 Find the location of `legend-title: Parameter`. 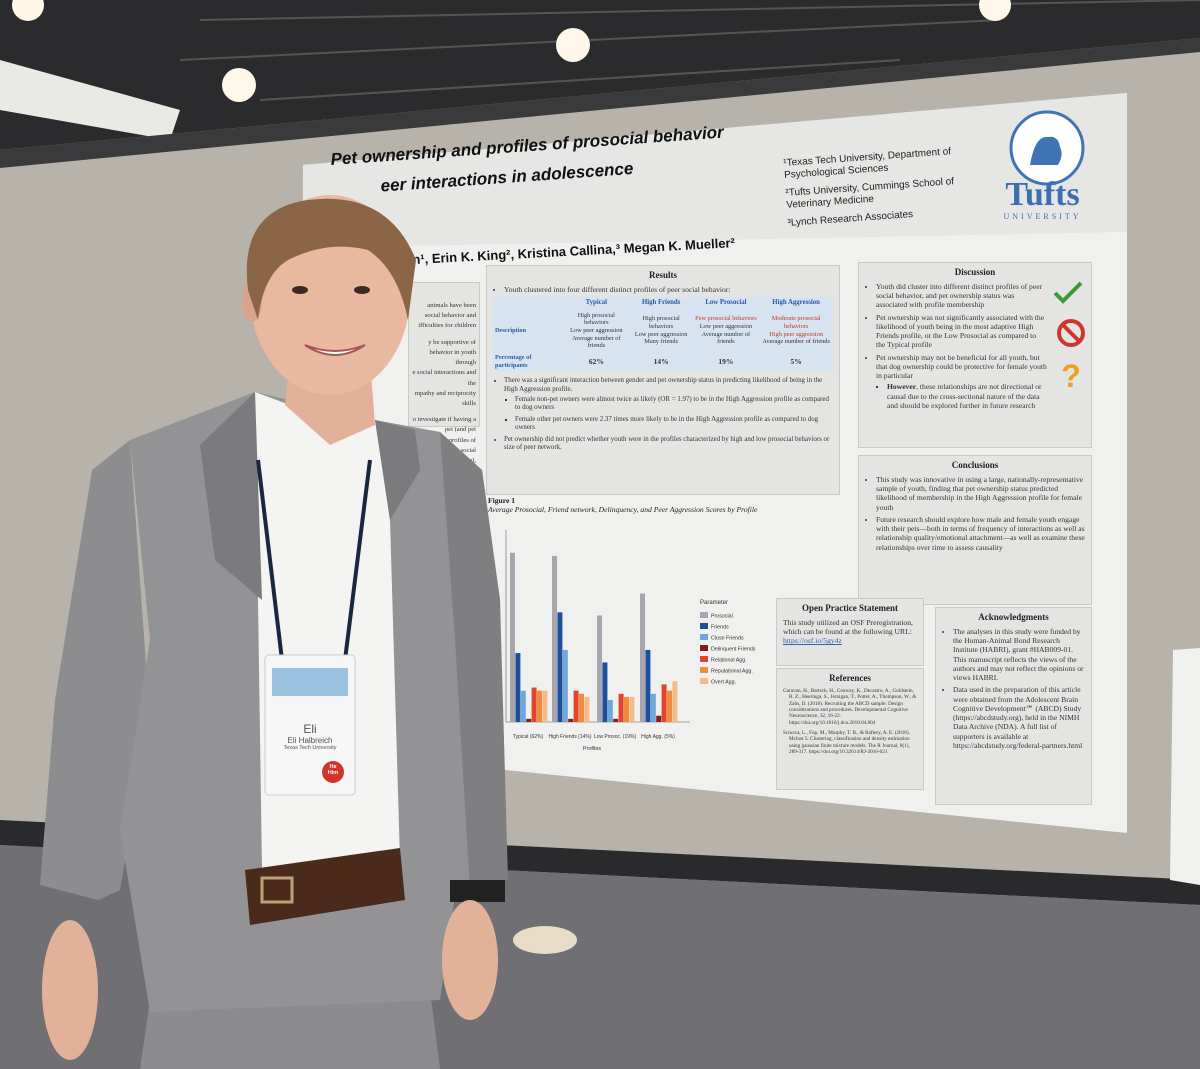

legend-title: Parameter is located at coordinates (714, 603).